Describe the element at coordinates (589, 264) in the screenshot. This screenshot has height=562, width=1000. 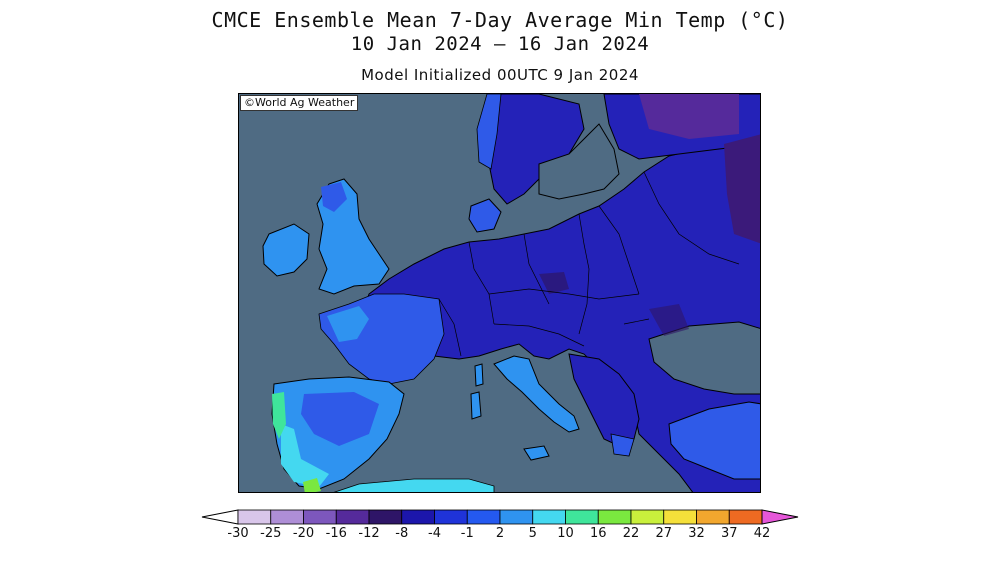
I see `country-borders` at that location.